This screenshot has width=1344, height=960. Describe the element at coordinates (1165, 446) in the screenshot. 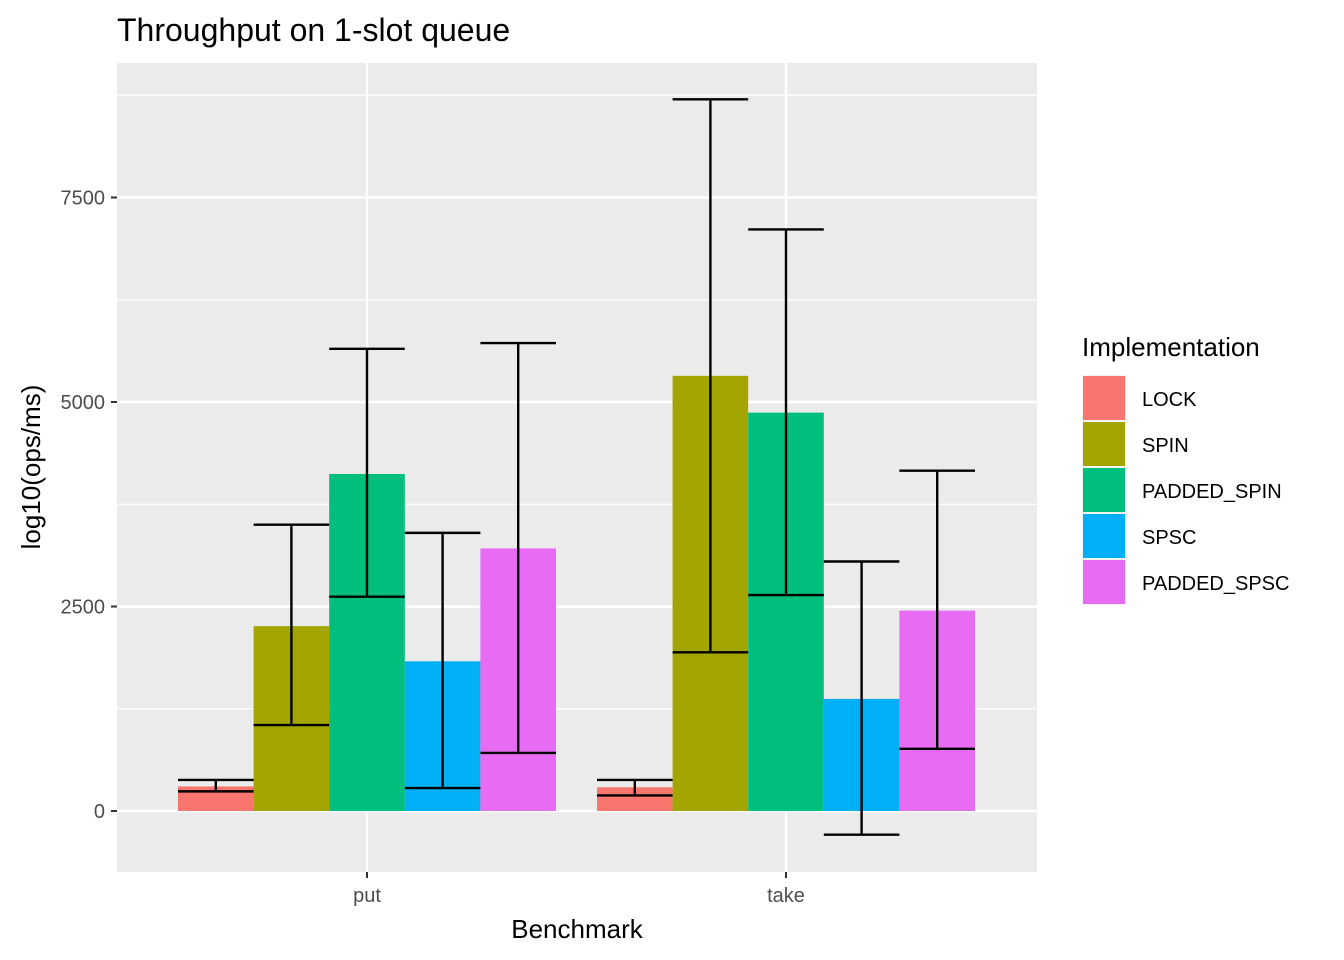

I see `legend-label-spin: SPIN` at that location.